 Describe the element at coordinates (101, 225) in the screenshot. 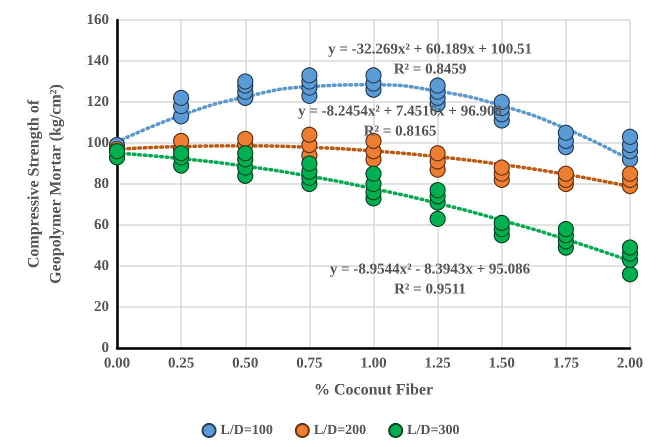

I see `y-tick-label: 60` at that location.